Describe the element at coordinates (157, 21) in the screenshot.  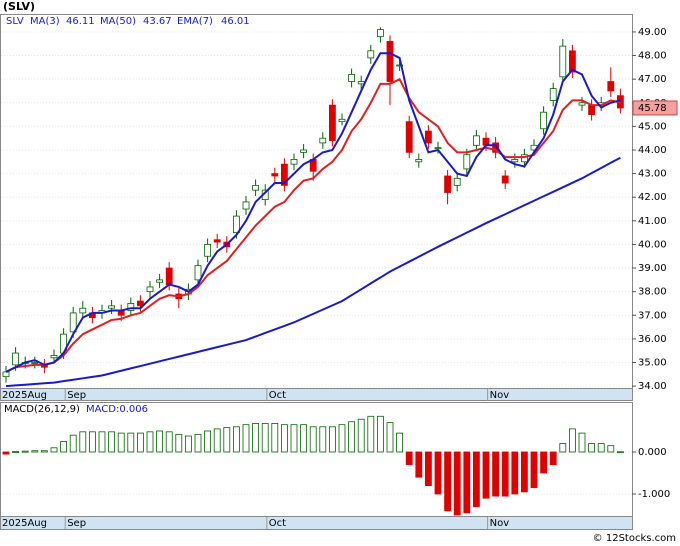
I see `legend-value: 43.67` at that location.